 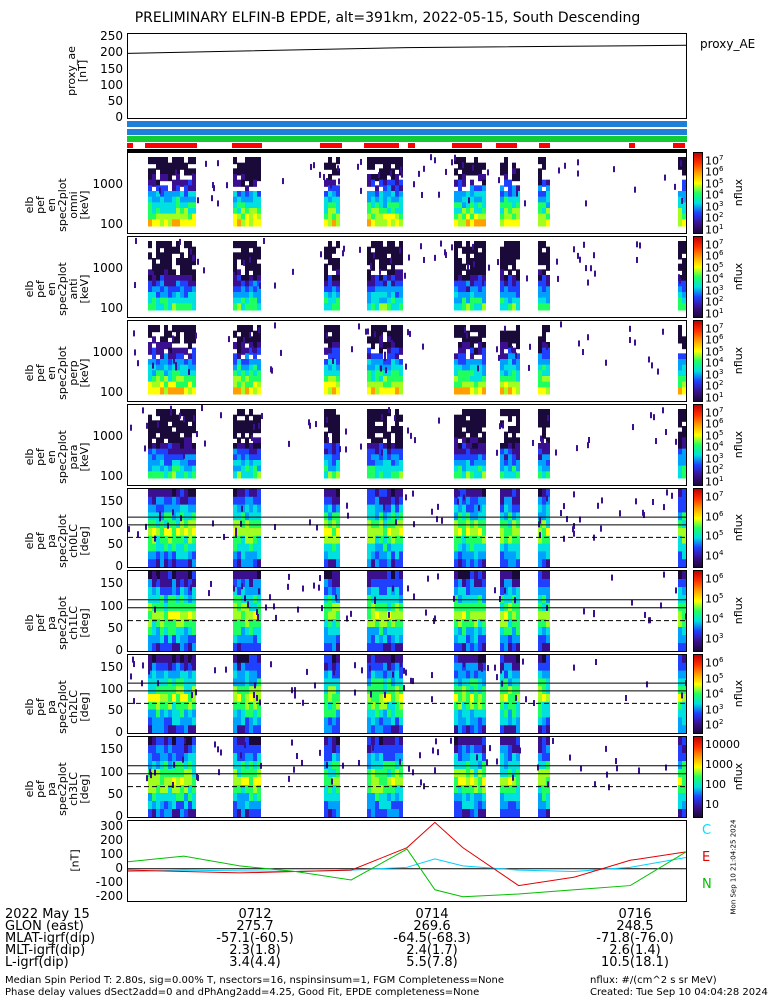 What do you see at coordinates (44, 926) in the screenshot?
I see `footer-label: GLON (east)` at bounding box center [44, 926].